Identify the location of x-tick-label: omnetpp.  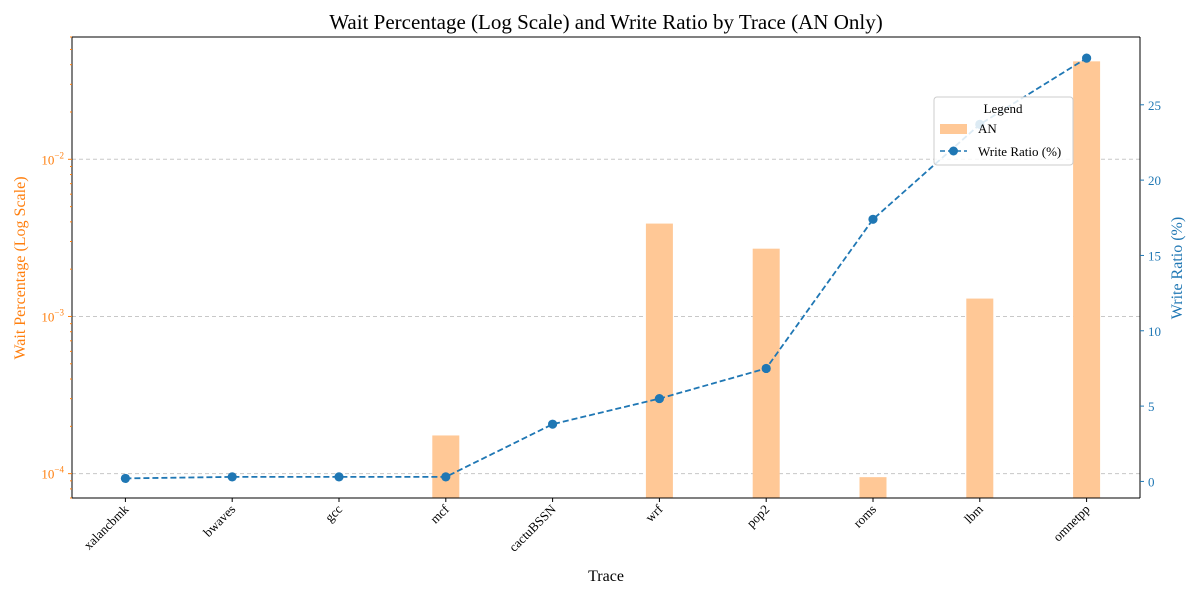
(1071, 523).